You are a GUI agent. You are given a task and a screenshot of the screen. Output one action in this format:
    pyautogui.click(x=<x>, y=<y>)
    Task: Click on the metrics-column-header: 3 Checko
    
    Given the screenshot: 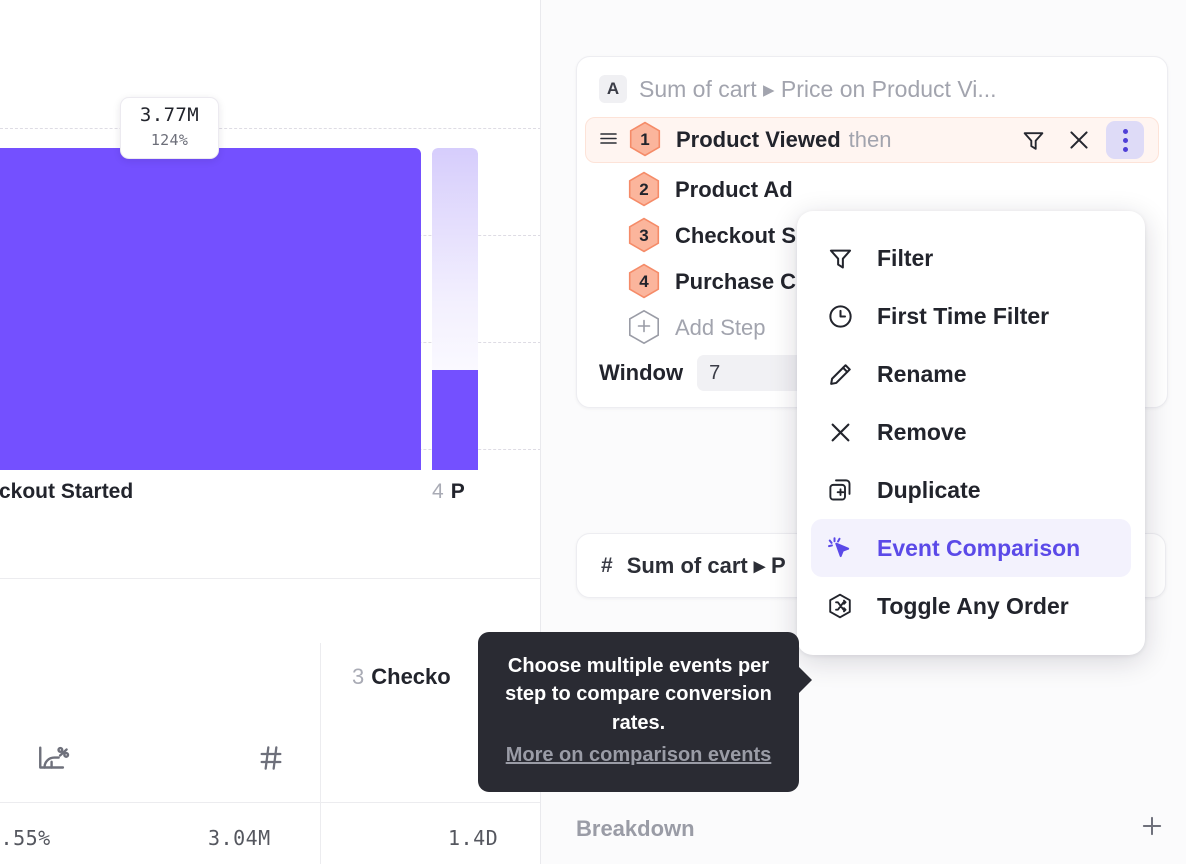 What is the action you would take?
    pyautogui.click(x=401, y=677)
    